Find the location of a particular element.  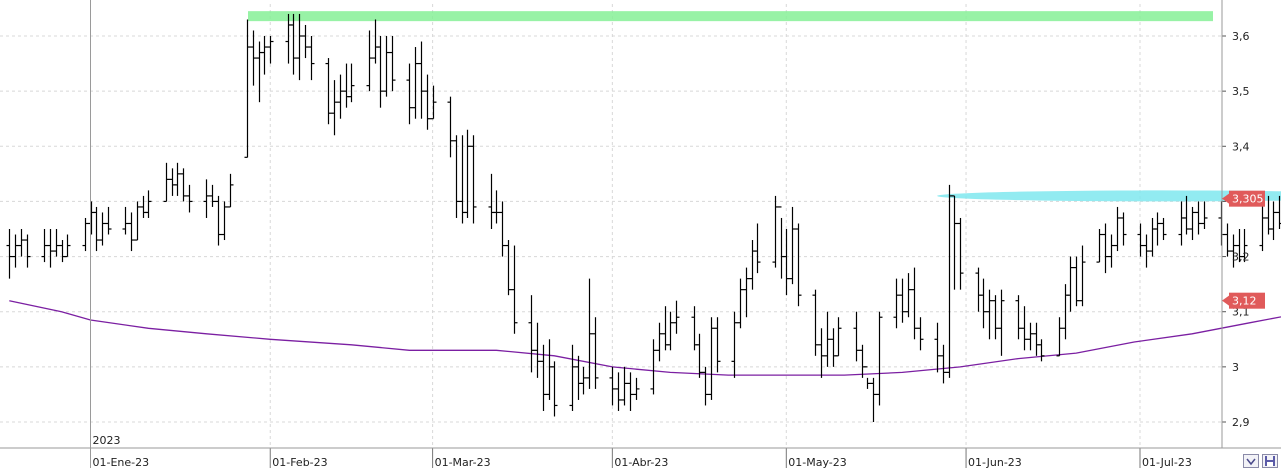

price-badges: 3,305 3,12 is located at coordinates (1243, 249).